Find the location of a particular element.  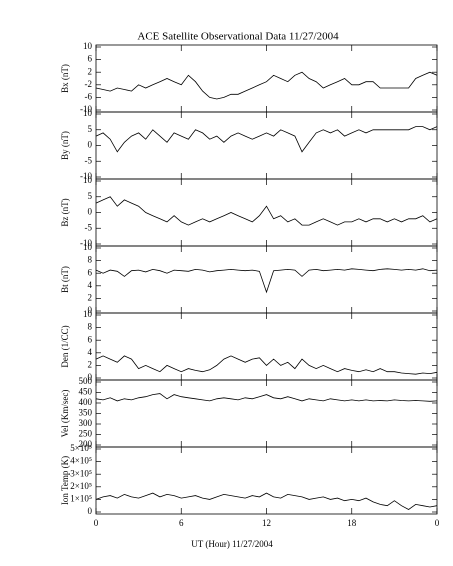

x-tick-label: 12 is located at coordinates (266, 523).